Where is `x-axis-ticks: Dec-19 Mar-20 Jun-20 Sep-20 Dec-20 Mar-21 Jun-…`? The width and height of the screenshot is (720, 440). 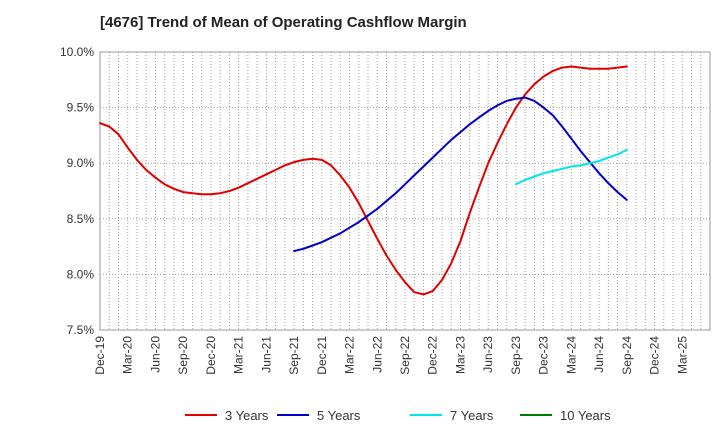
x-axis-ticks: Dec-19 Mar-20 Jun-20 Sep-20 Dec-20 Mar-21 Jun-… is located at coordinates (391, 355).